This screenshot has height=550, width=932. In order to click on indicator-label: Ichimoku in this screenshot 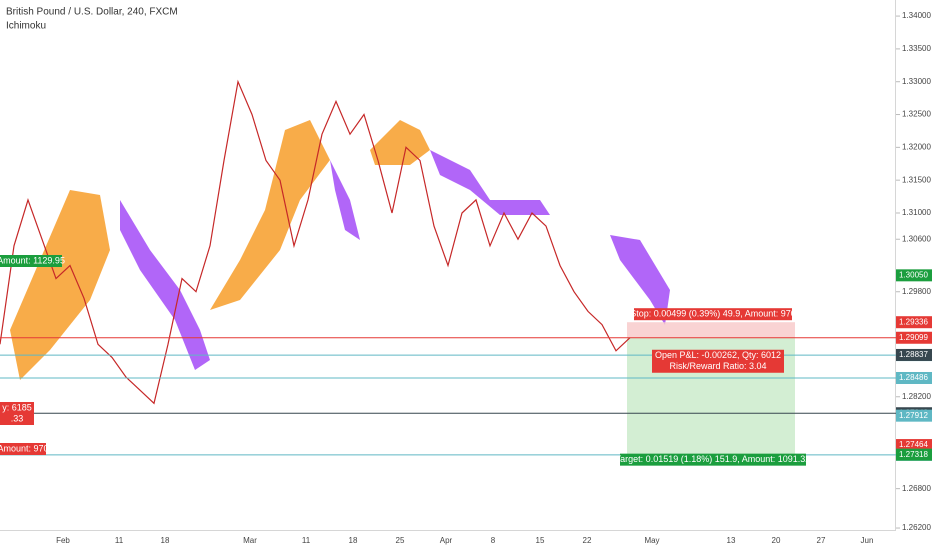, I will do `click(26, 26)`.